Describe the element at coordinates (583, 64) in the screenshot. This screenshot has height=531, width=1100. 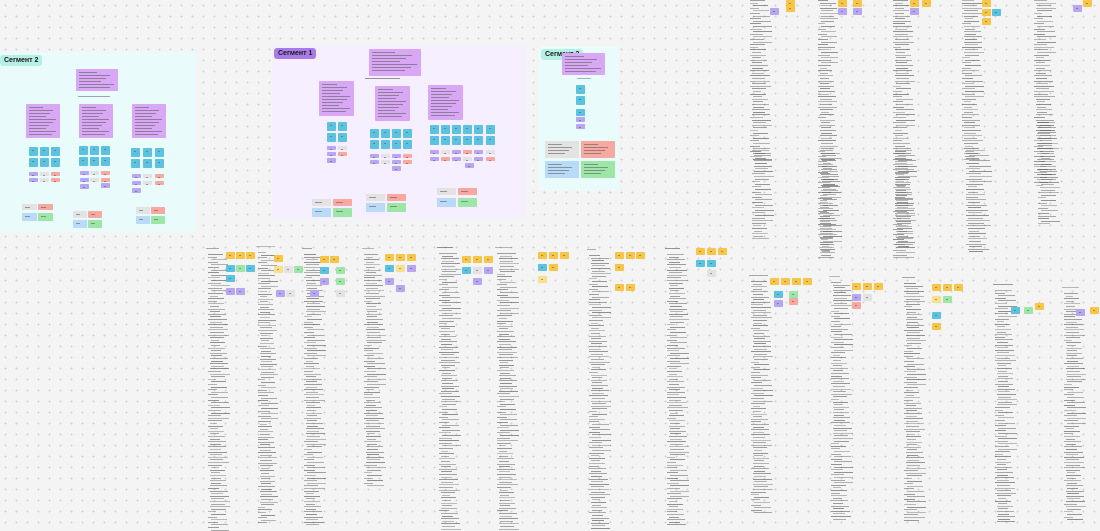
I see `segment-3-summary-note` at that location.